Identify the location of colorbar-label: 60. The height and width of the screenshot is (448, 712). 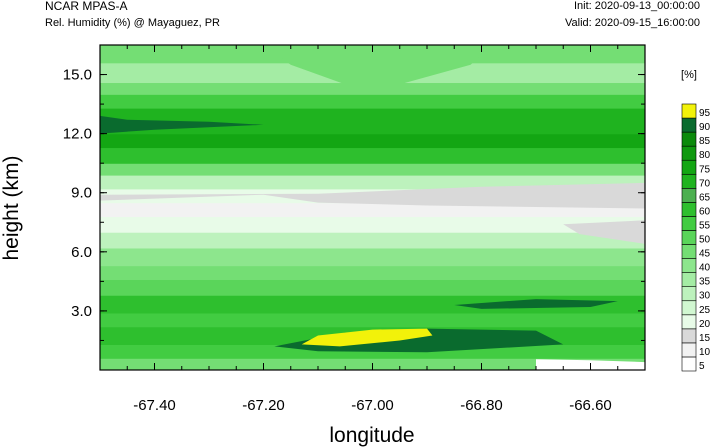
(705, 211).